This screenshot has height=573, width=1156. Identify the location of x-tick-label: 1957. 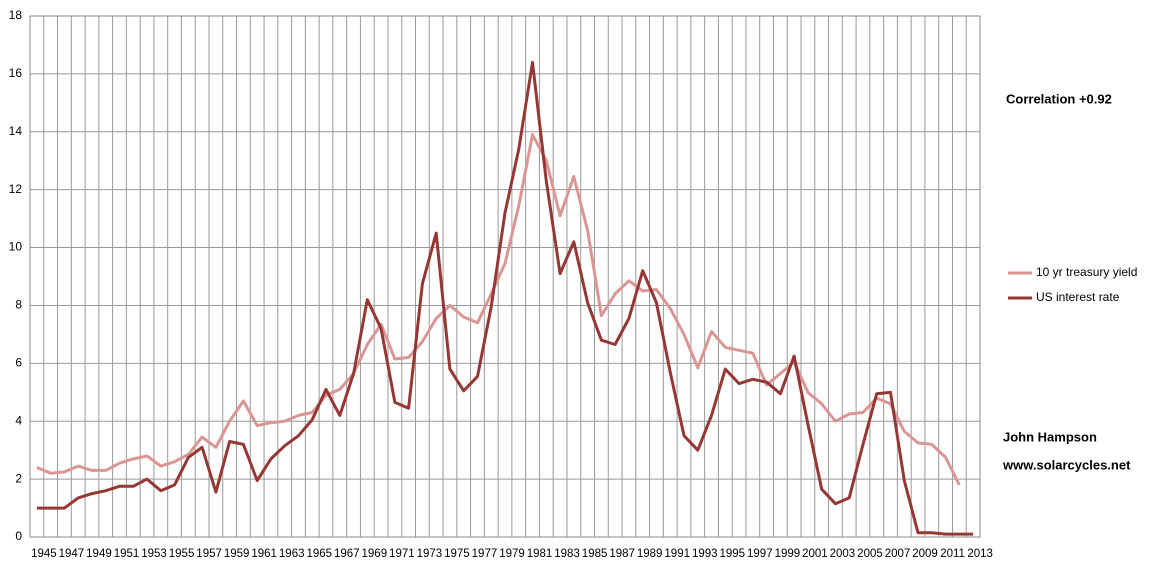
(209, 554).